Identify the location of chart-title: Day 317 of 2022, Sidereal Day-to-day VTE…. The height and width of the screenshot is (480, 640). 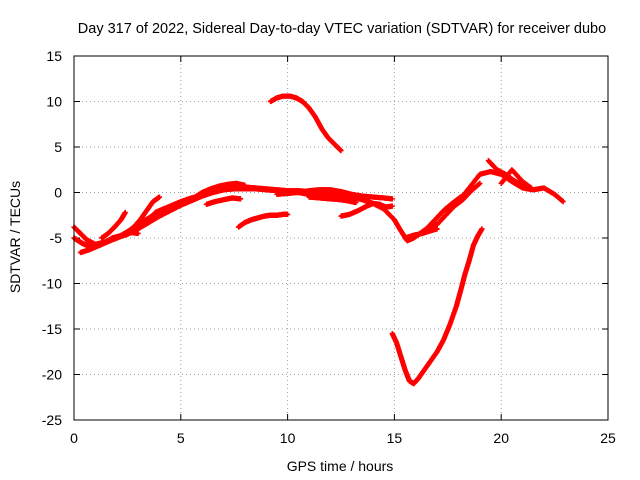
(342, 29).